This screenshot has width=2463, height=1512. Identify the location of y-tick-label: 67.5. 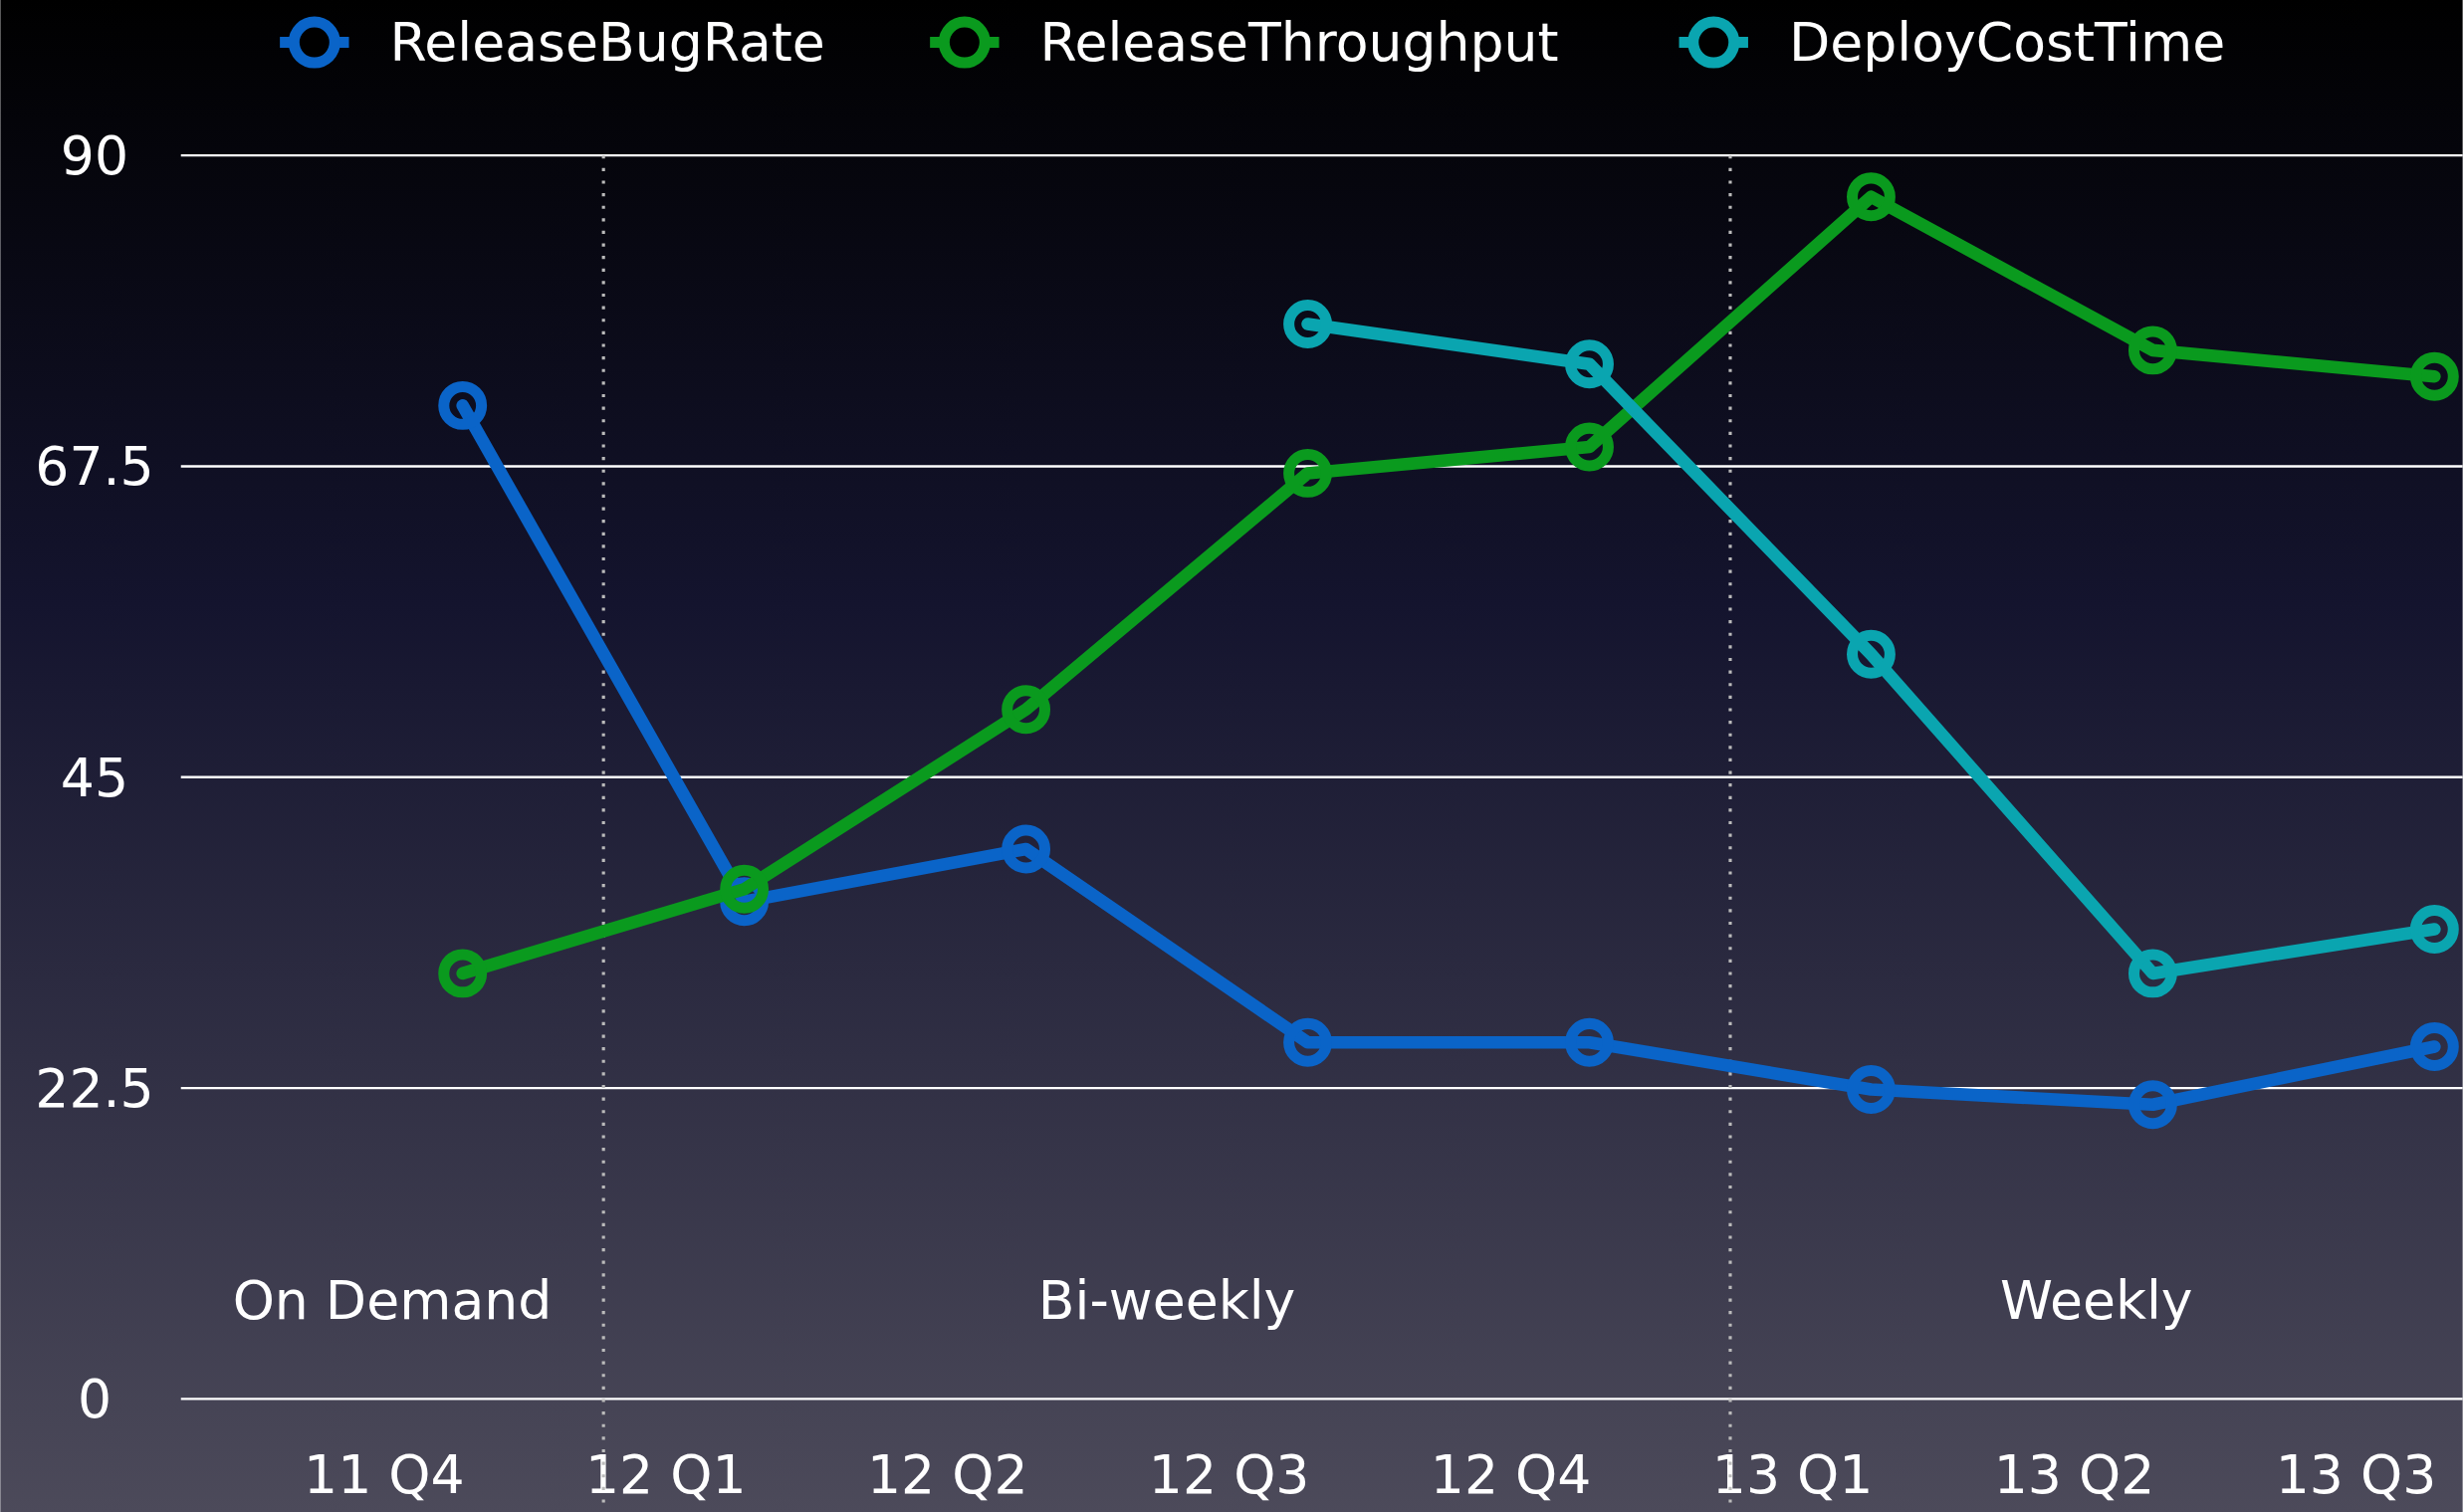
(94, 467).